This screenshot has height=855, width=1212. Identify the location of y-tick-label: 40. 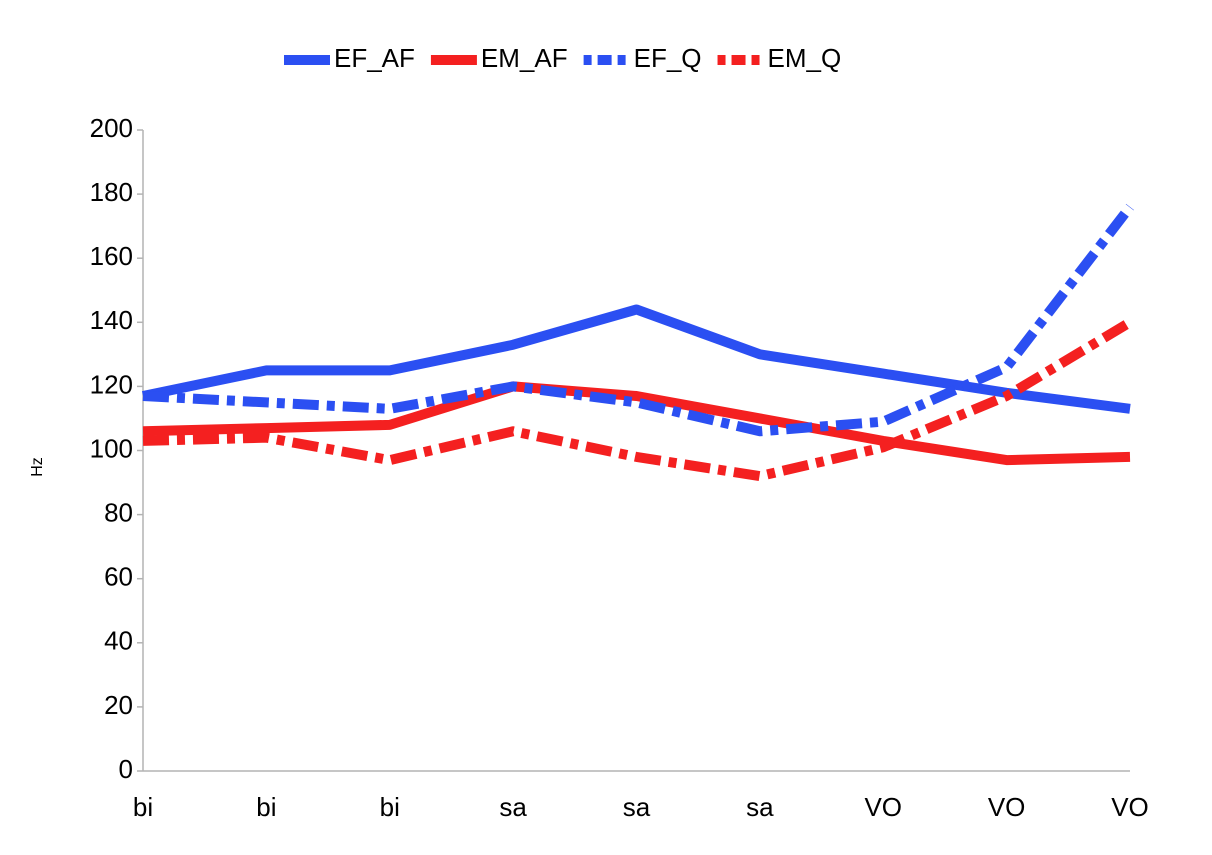
(118, 641).